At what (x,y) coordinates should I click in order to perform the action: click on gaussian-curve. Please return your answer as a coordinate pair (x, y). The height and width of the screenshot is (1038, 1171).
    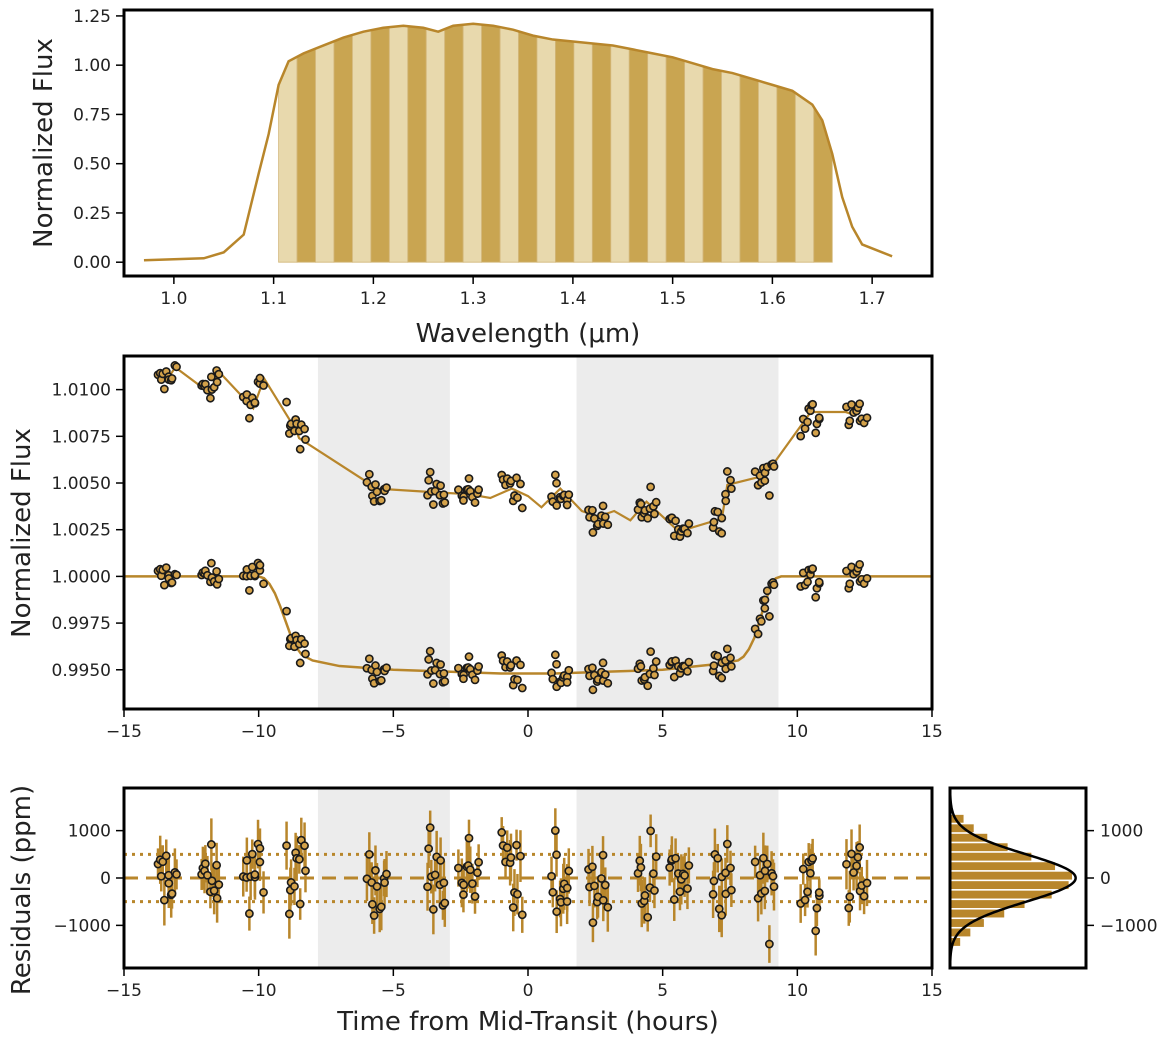
    Looking at the image, I should click on (1013, 878).